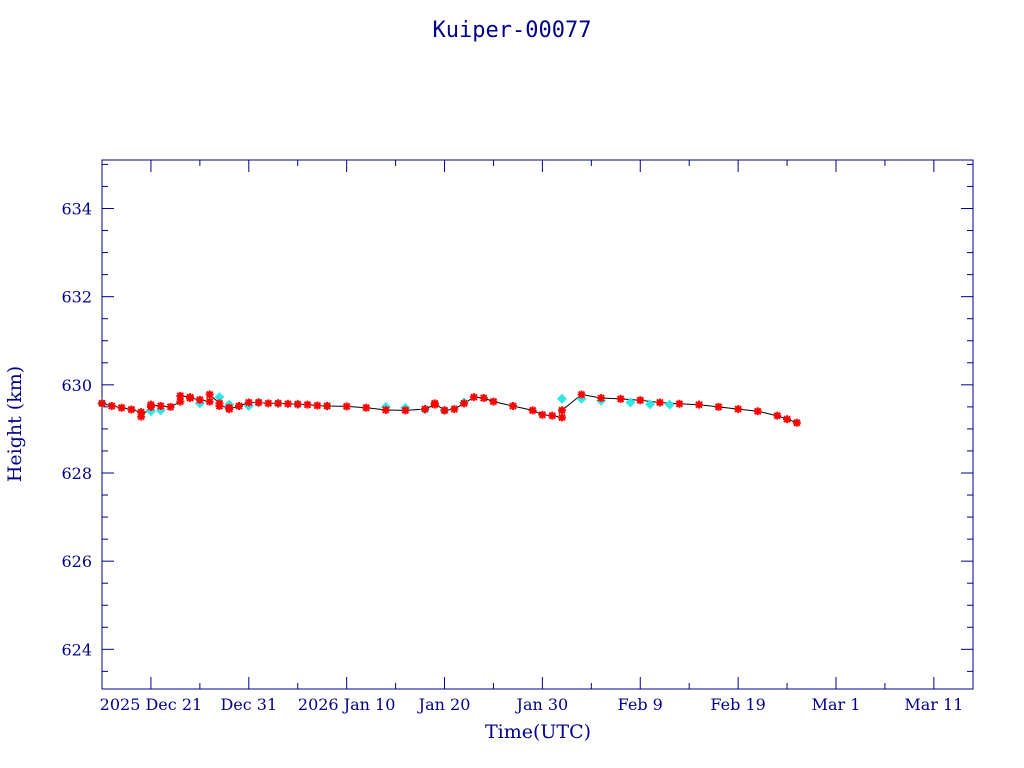  I want to click on x-tick-label: Mar 1, so click(836, 704).